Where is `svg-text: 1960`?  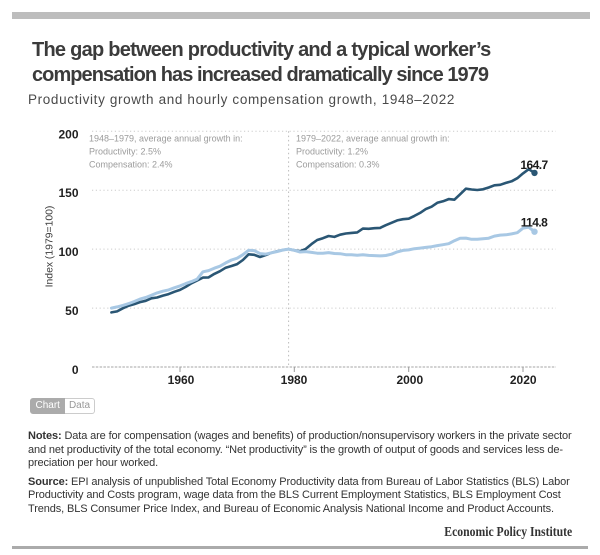 svg-text: 1960 is located at coordinates (181, 380).